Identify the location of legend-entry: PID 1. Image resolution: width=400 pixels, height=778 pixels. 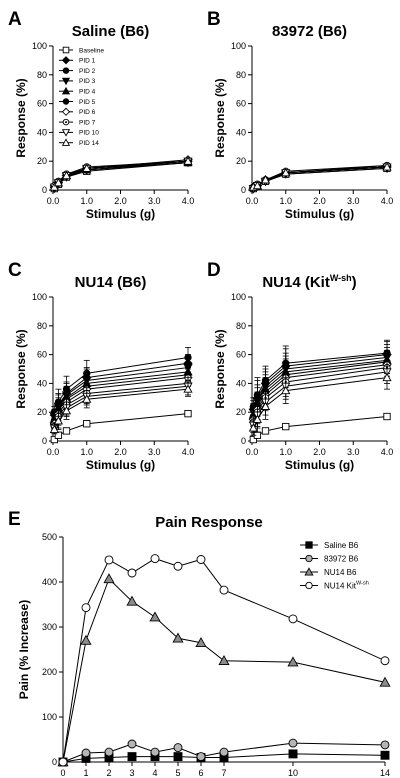
(87, 61).